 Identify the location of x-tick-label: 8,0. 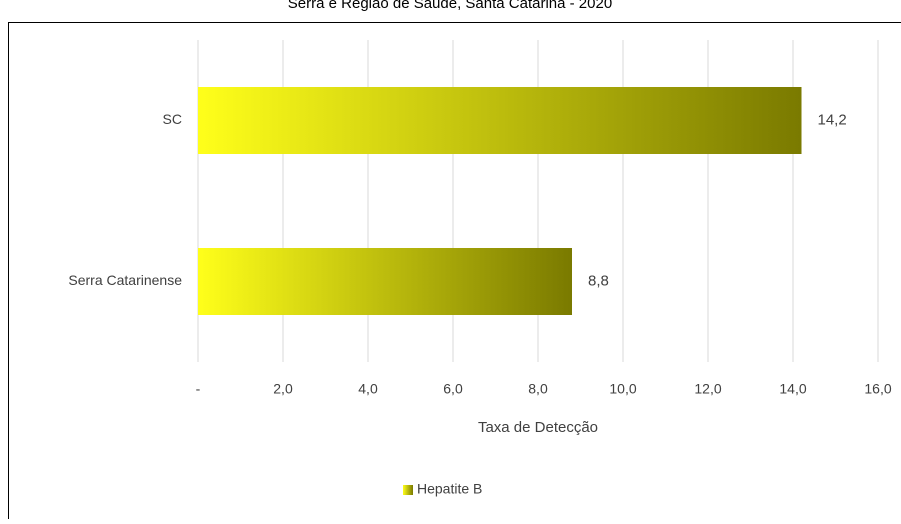
(538, 389).